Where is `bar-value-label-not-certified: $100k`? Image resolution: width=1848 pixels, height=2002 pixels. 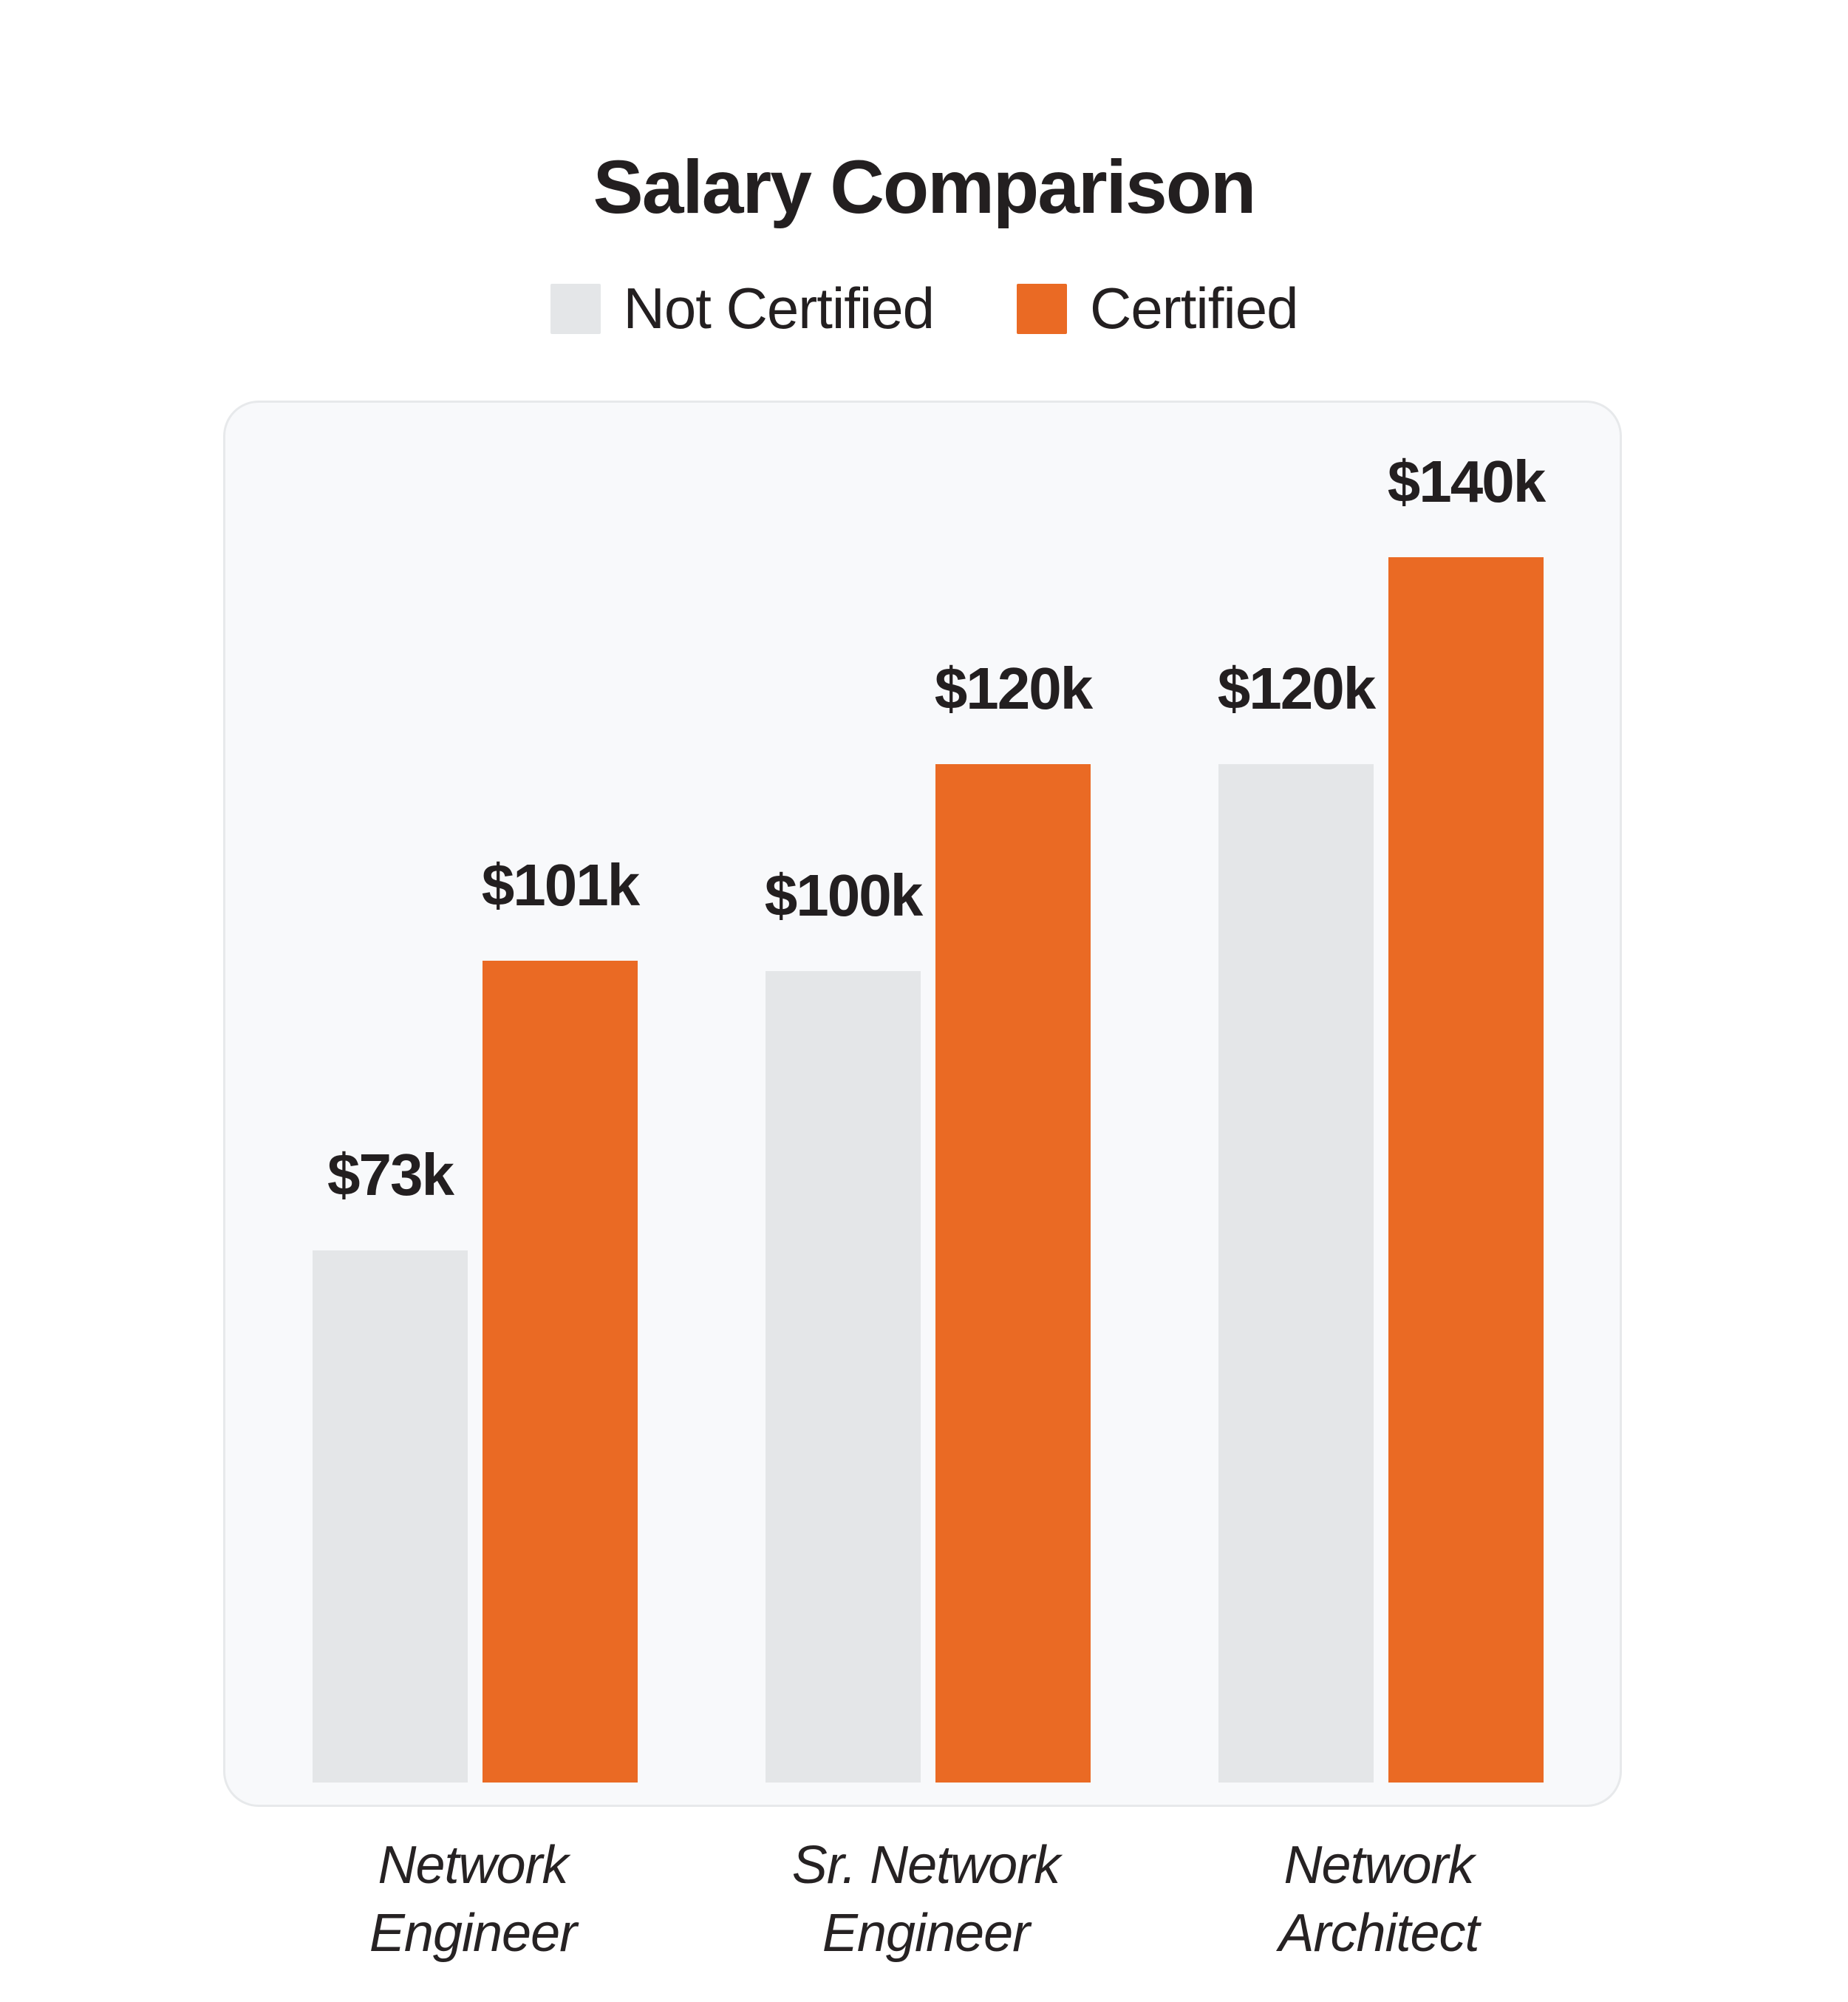
bar-value-label-not-certified: $100k is located at coordinates (843, 895).